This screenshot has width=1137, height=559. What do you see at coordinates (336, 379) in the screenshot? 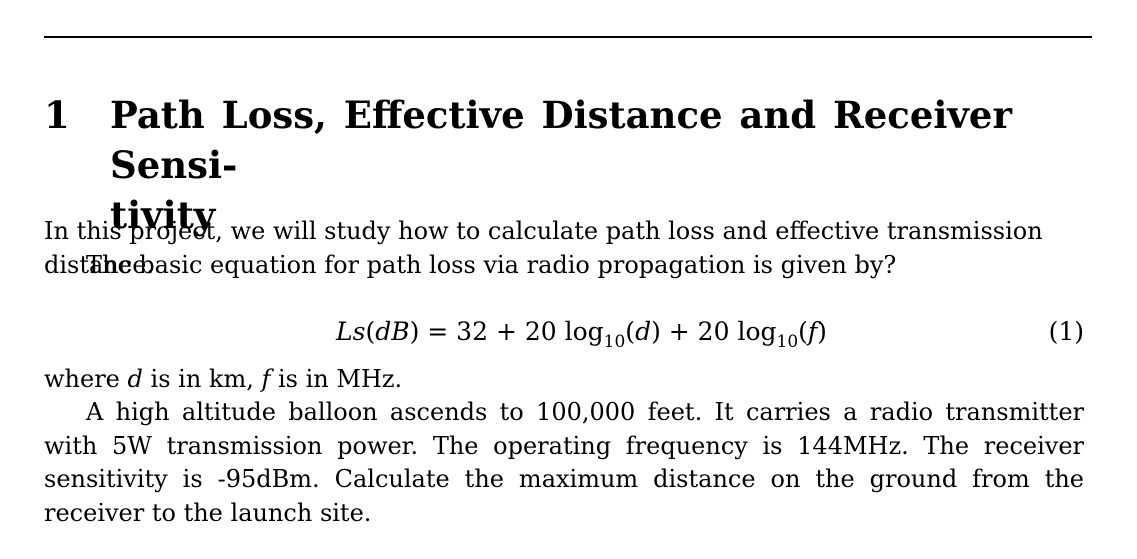
I see `where-suffix: is in MHz.` at bounding box center [336, 379].